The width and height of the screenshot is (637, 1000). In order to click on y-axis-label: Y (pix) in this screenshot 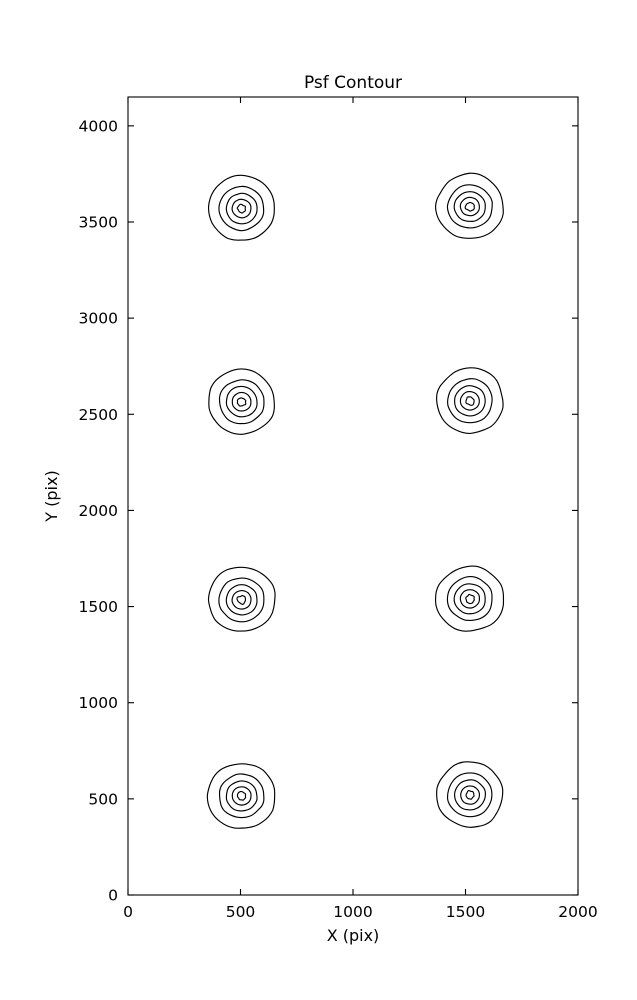, I will do `click(51, 496)`.